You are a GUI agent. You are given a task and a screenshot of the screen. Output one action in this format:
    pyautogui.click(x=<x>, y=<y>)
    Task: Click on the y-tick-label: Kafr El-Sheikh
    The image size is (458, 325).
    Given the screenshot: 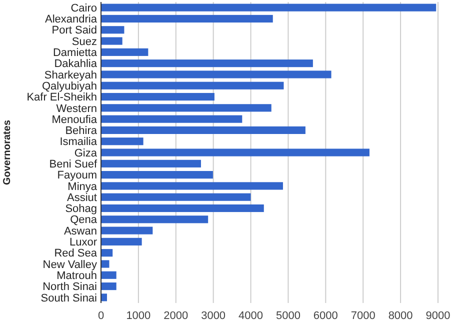 What is the action you would take?
    pyautogui.click(x=61, y=98)
    